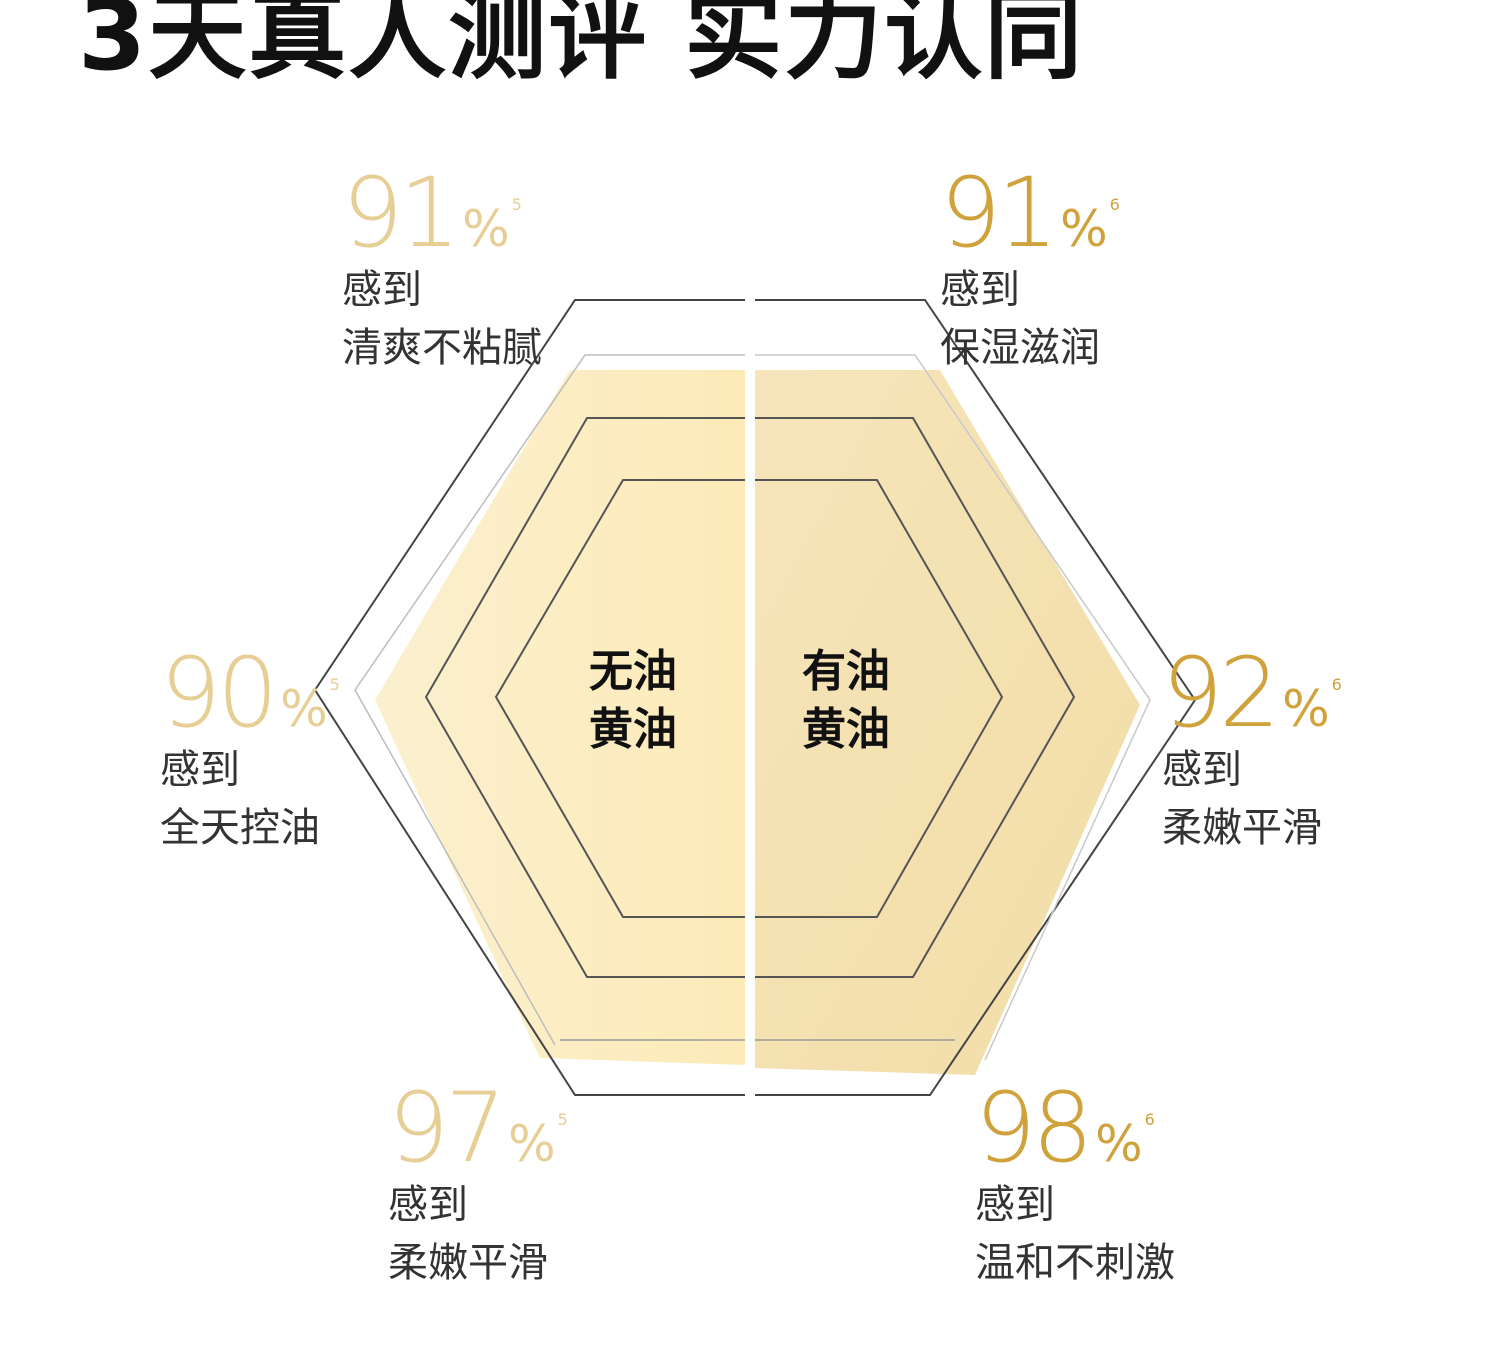  I want to click on page-title: 3天真人测评 实力认同, so click(581, 46).